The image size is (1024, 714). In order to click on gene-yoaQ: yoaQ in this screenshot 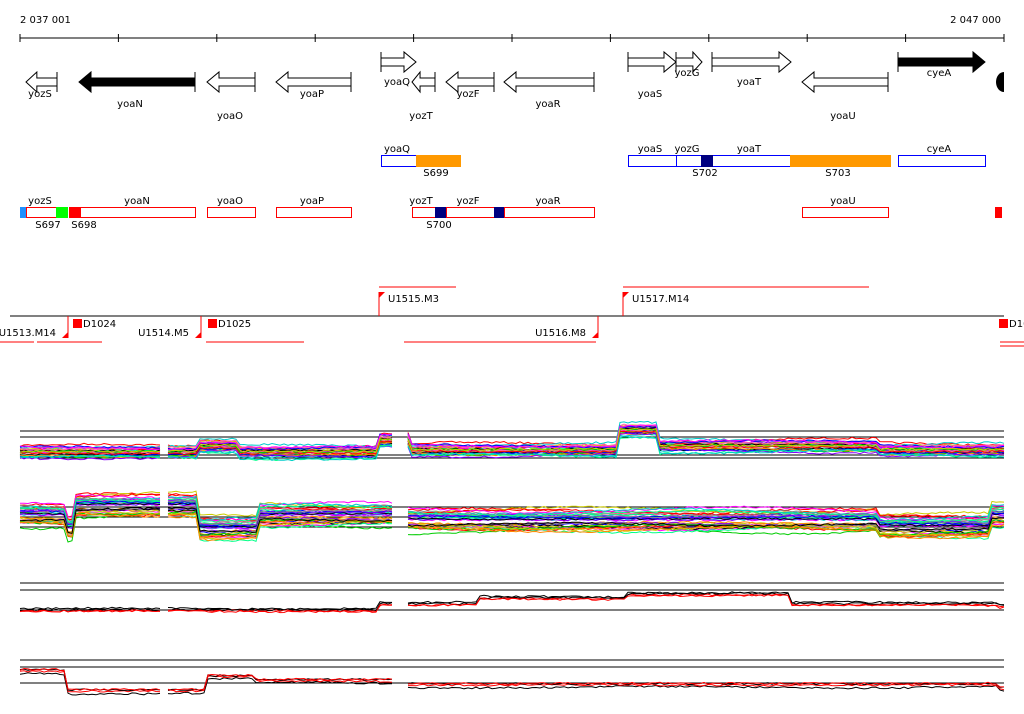, I will do `click(398, 69)`.